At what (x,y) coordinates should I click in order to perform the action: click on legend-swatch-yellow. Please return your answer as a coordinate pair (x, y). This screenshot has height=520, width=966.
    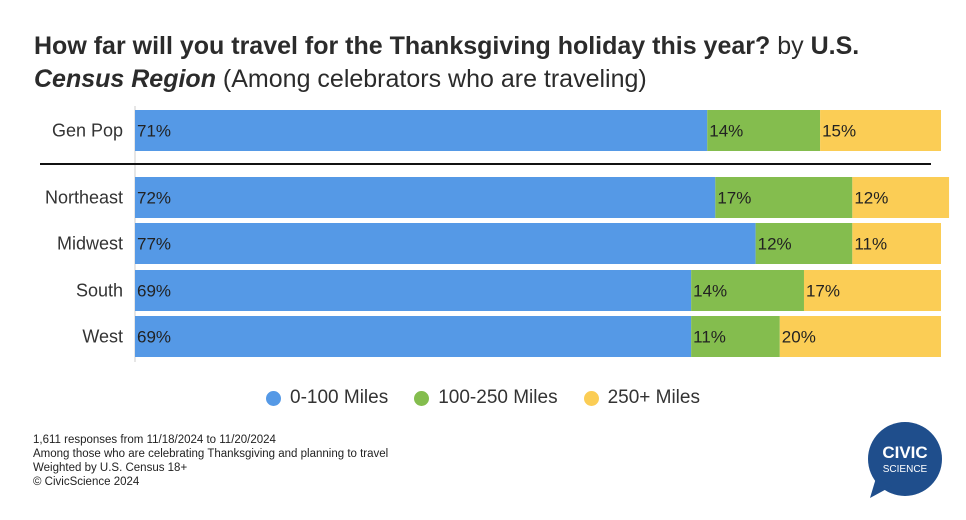
    Looking at the image, I should click on (591, 398).